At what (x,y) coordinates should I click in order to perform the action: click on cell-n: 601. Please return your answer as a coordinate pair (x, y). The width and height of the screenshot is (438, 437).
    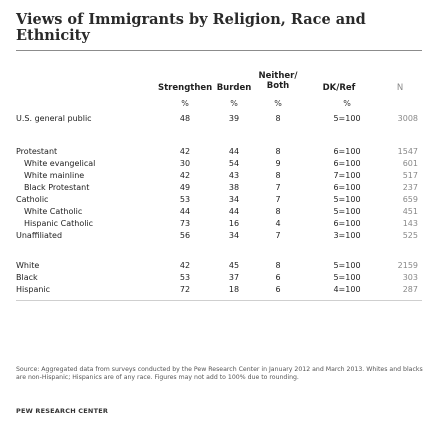
    Looking at the image, I should click on (410, 163).